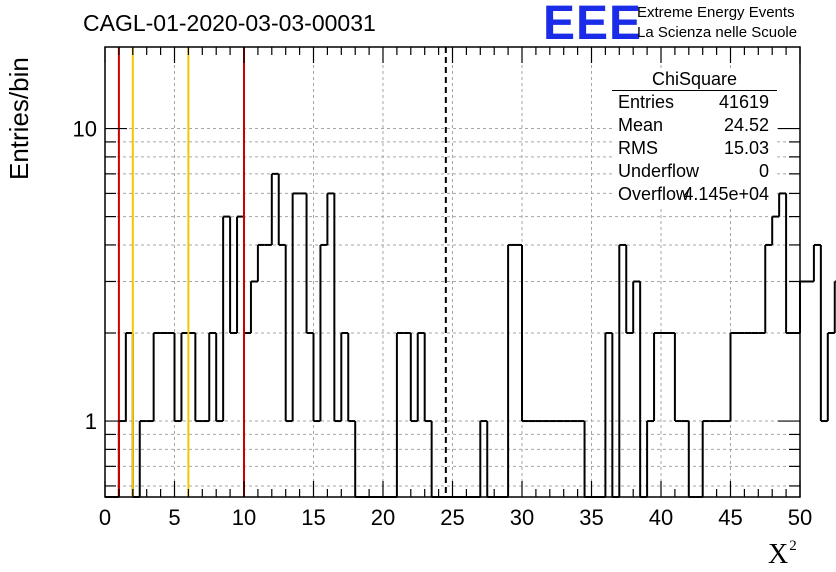 The height and width of the screenshot is (572, 836). What do you see at coordinates (105, 517) in the screenshot?
I see `x-tick-label: 0` at bounding box center [105, 517].